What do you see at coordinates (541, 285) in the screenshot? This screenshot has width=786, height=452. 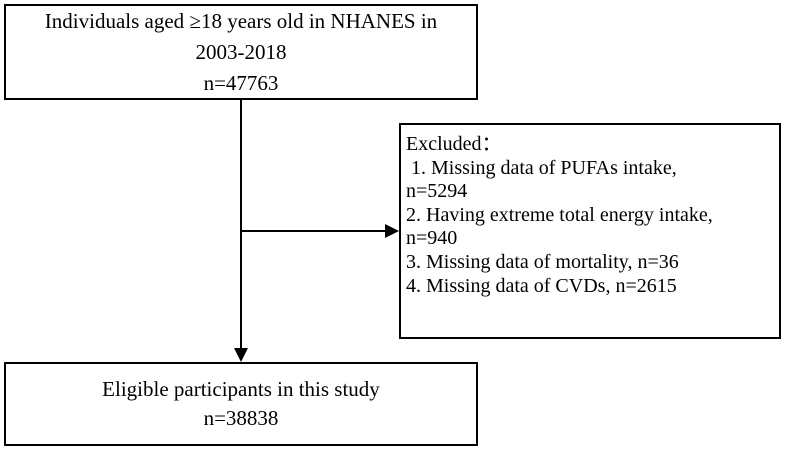 I see `exclusion-item-4: 4. Missing data of CVDs, n=2615` at bounding box center [541, 285].